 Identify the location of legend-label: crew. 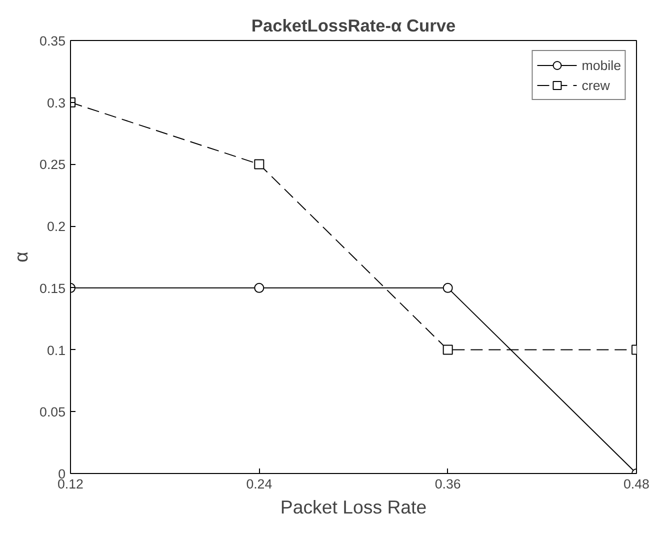
(596, 85).